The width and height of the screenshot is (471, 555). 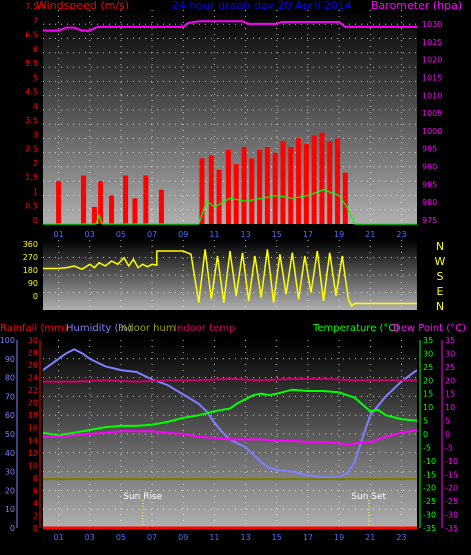 I want to click on chart-title: 24 hour graph day 20 April 2014, so click(x=262, y=6).